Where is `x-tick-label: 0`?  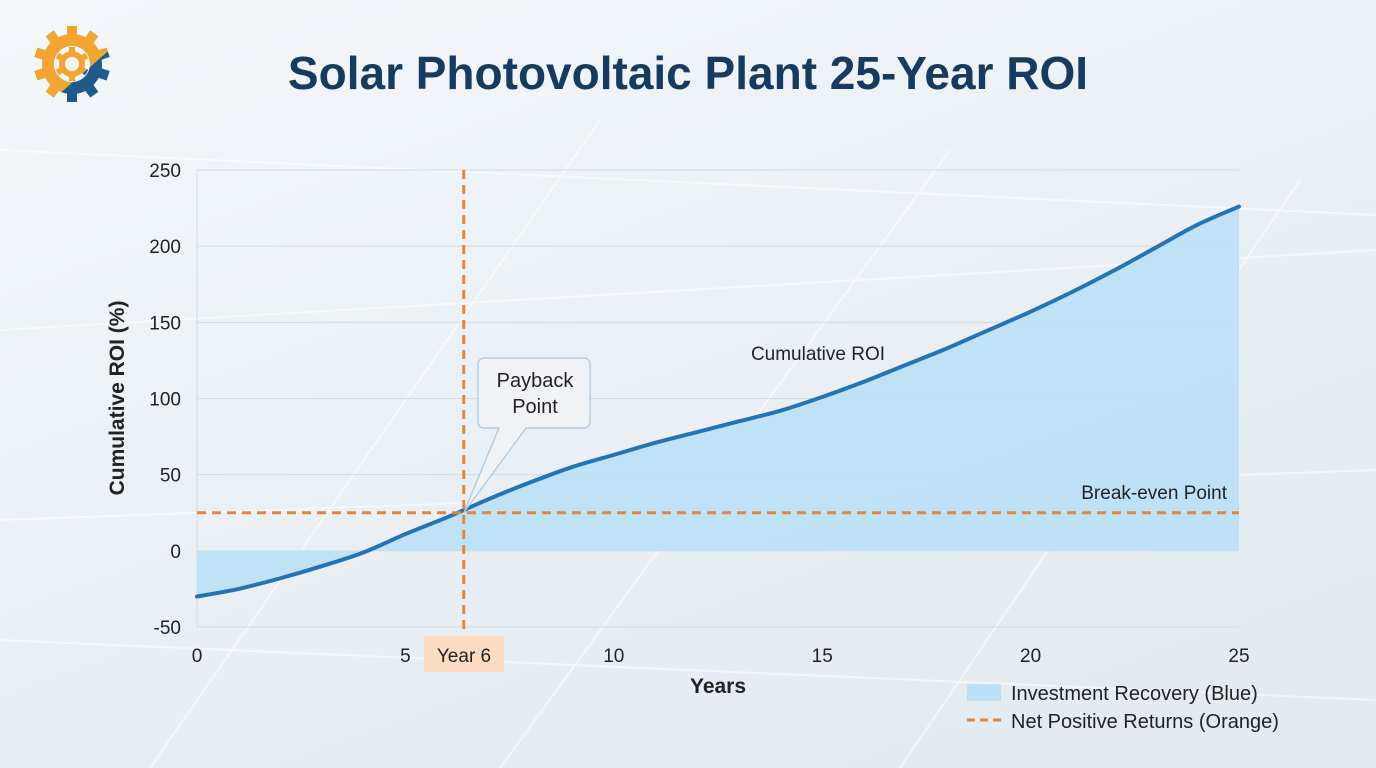
x-tick-label: 0 is located at coordinates (197, 656).